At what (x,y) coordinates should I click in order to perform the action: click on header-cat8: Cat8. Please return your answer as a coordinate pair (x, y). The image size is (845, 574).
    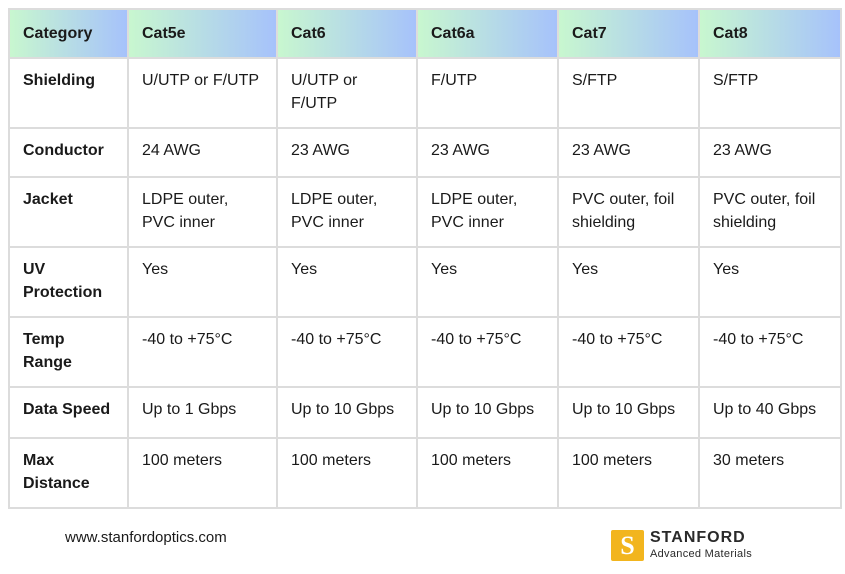
    Looking at the image, I should click on (770, 33).